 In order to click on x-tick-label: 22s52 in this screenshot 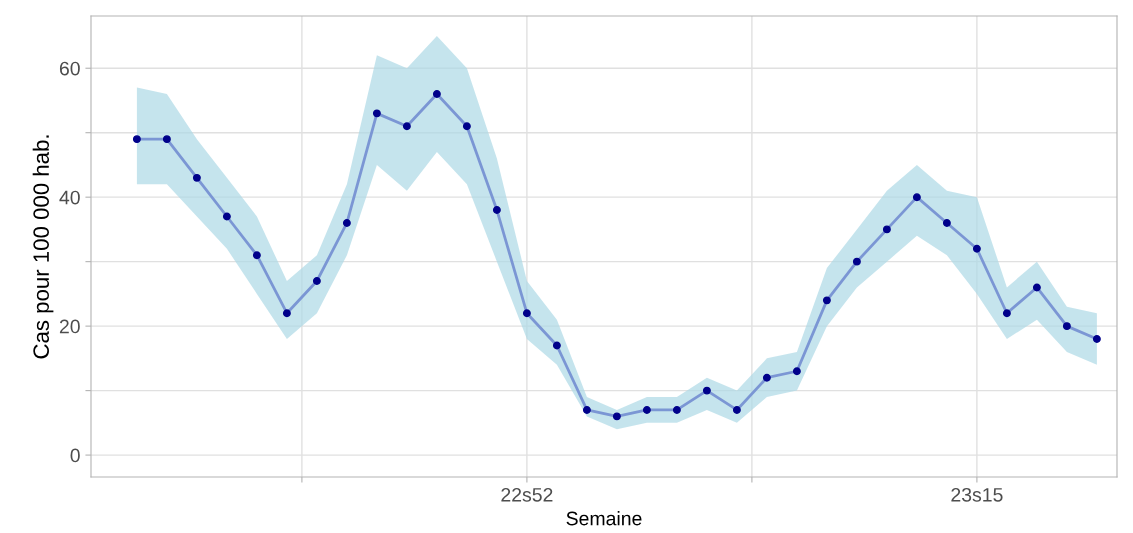, I will do `click(527, 494)`.